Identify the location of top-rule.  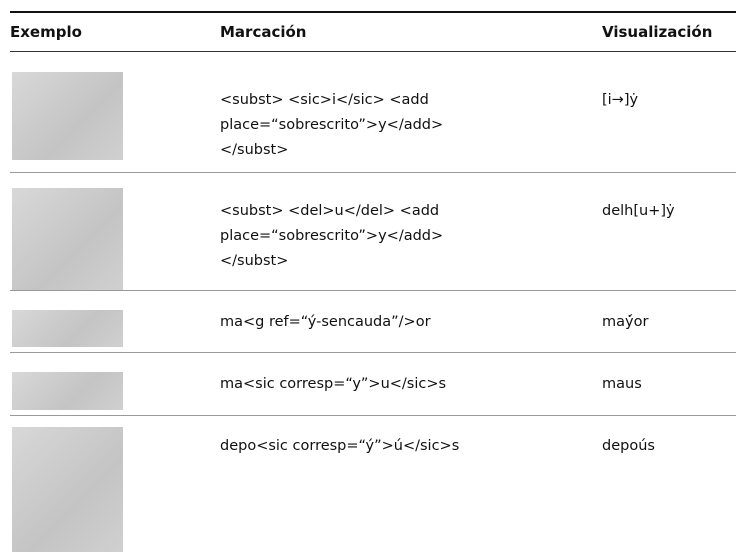
(373, 12).